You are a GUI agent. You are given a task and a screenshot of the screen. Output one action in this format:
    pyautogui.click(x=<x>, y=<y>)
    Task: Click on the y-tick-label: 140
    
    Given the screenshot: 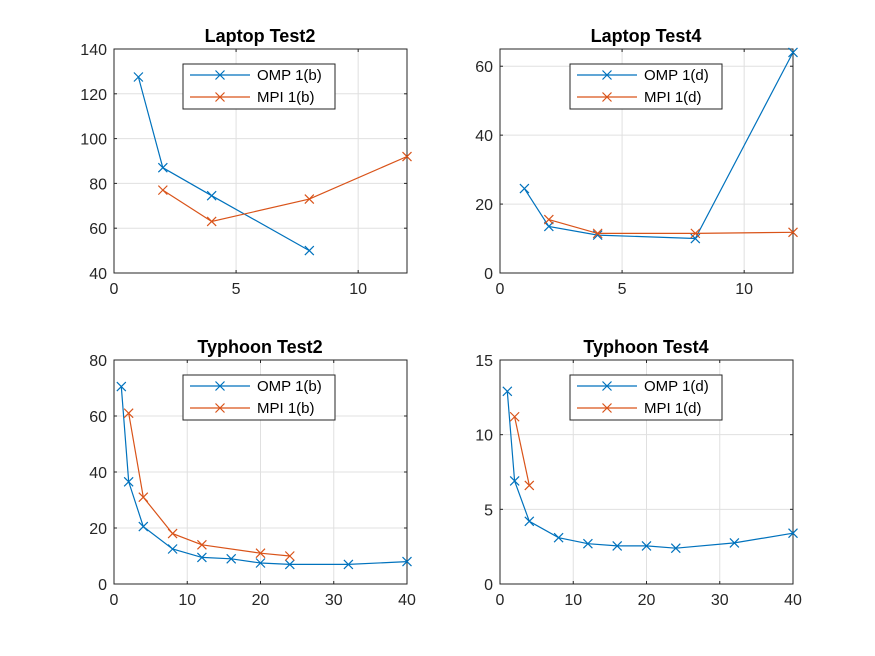 What is the action you would take?
    pyautogui.click(x=93, y=50)
    